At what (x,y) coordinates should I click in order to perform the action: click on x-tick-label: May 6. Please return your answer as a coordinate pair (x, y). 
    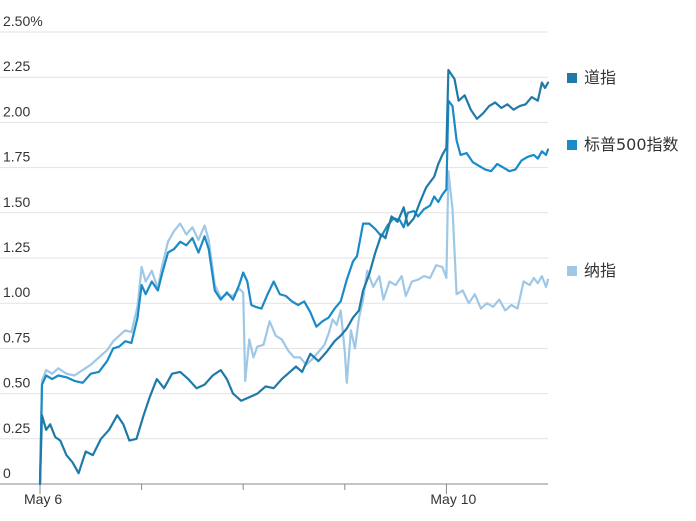
    Looking at the image, I should click on (43, 499).